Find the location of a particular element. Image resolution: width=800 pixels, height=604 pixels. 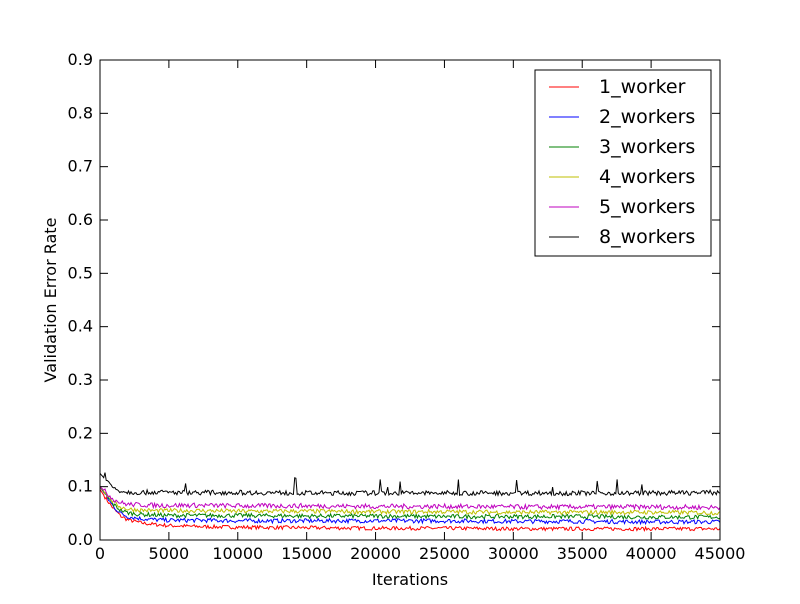

y-axis-label: Validation Error Rate is located at coordinates (50, 300).